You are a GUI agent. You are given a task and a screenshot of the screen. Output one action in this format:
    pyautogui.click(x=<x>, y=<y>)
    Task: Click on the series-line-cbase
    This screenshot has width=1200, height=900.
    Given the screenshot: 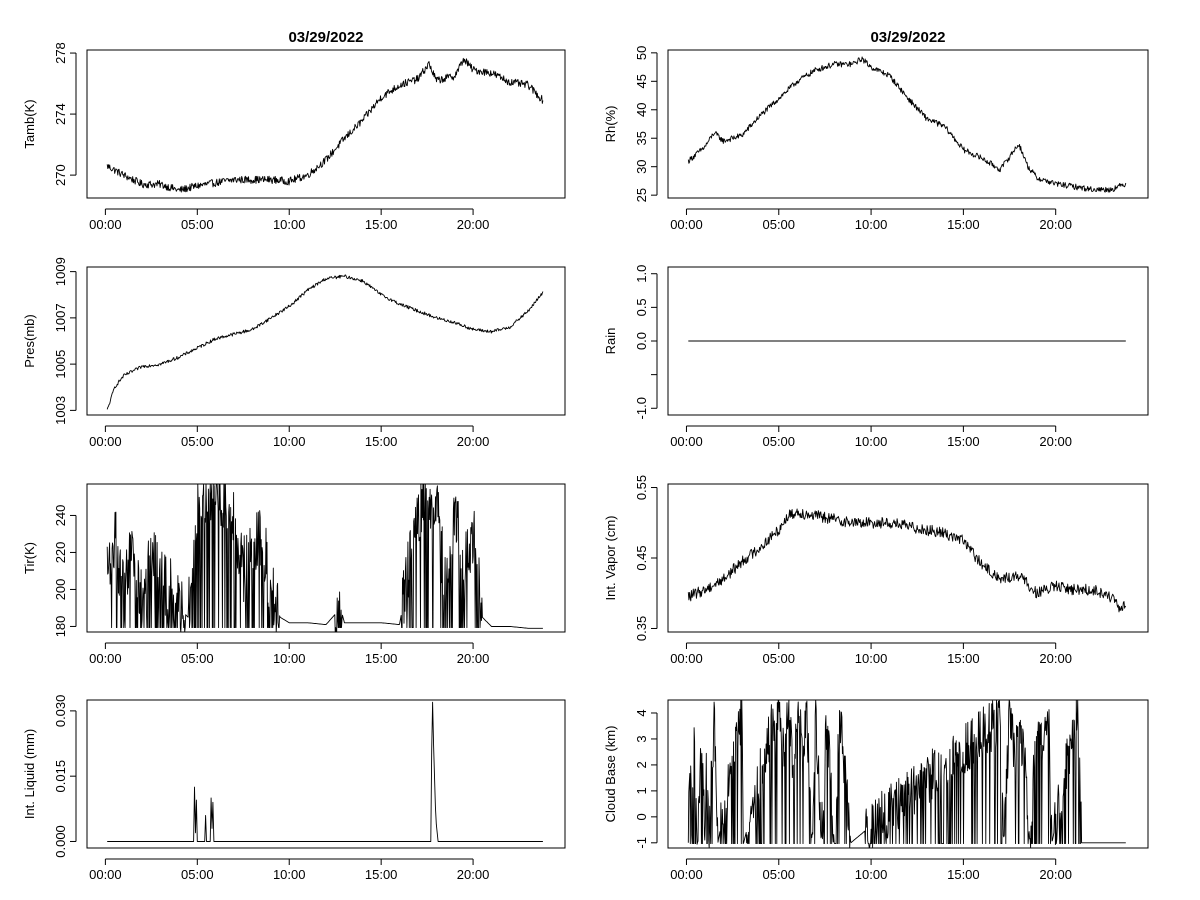 What is the action you would take?
    pyautogui.click(x=906, y=774)
    